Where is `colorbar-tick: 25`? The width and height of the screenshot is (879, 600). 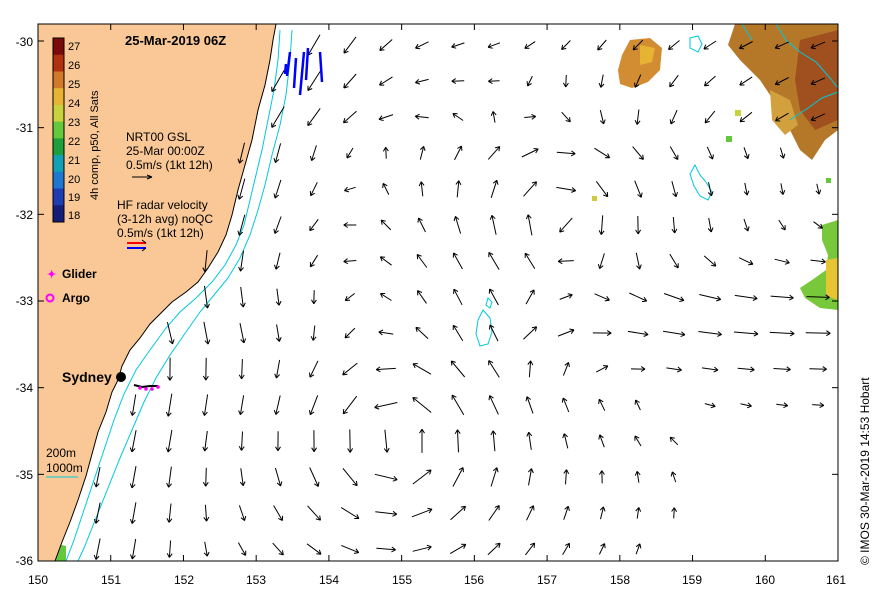 colorbar-tick: 25 is located at coordinates (74, 85).